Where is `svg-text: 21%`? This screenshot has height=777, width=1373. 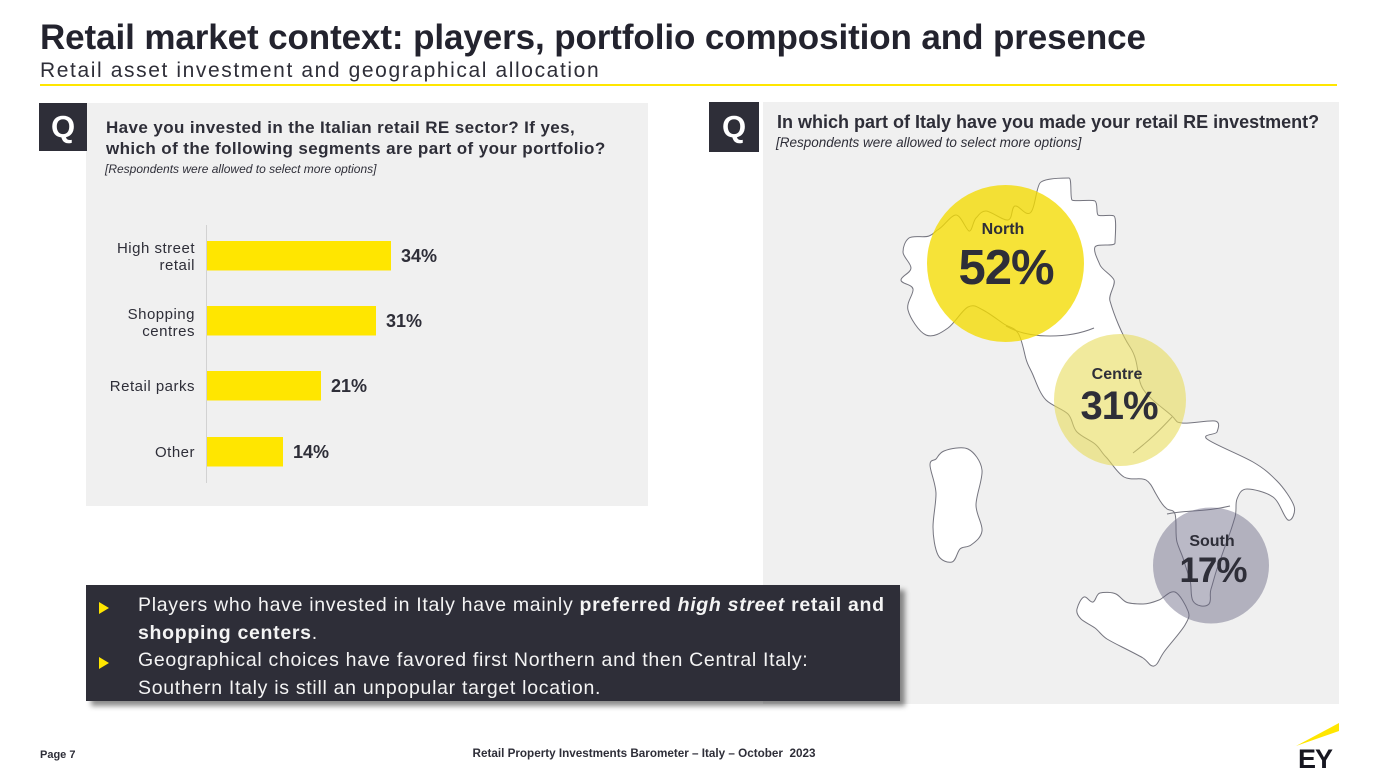
svg-text: 21% is located at coordinates (349, 386).